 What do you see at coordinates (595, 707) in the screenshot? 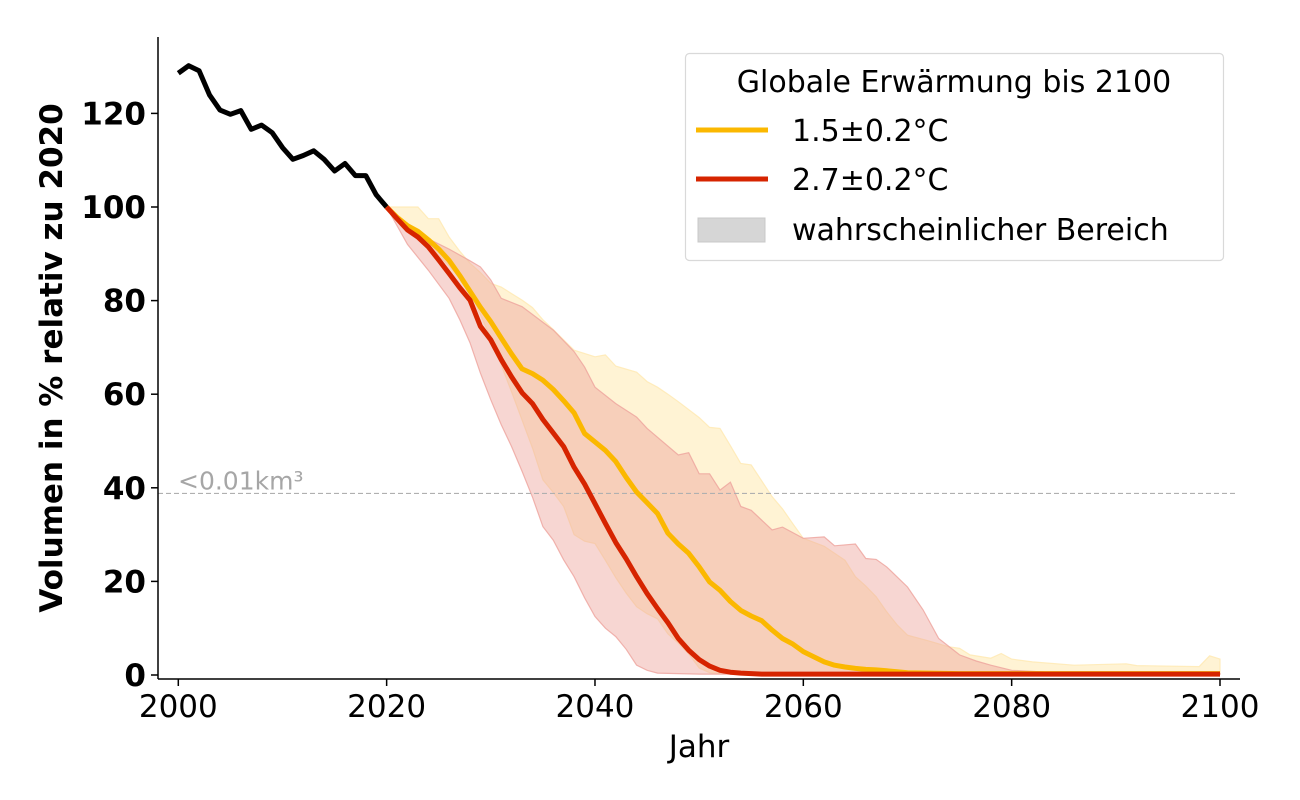
I see `x-tick-label: 2040` at bounding box center [595, 707].